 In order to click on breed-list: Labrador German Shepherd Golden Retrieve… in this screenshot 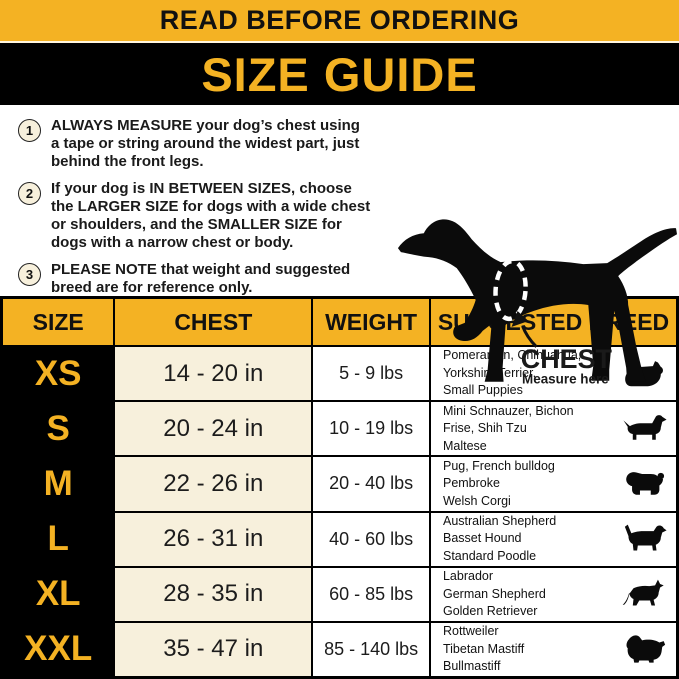, I will do `click(494, 594)`.